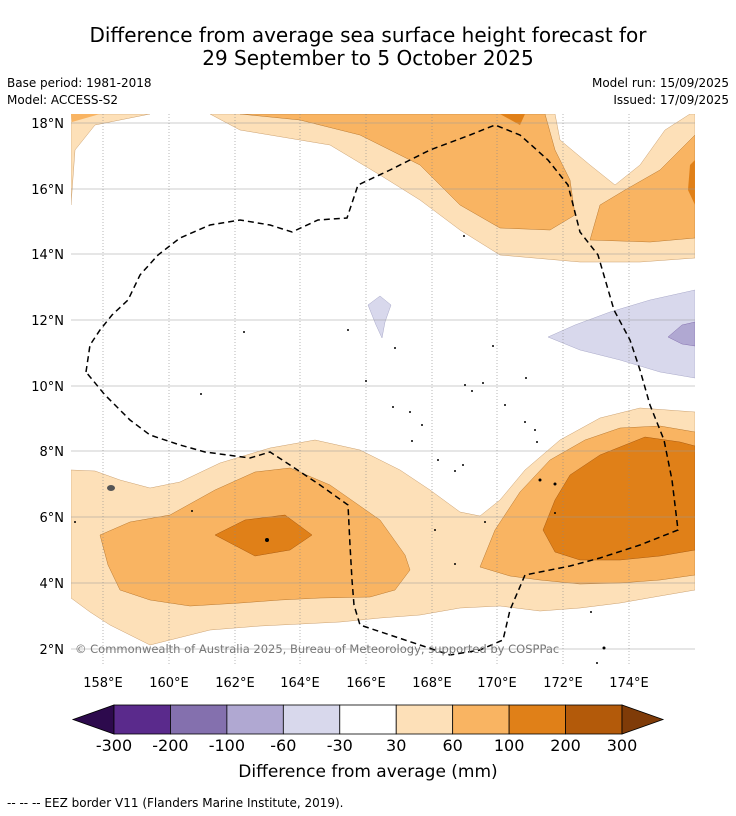  I want to click on lon-tick-label: 164°E, so click(300, 683).